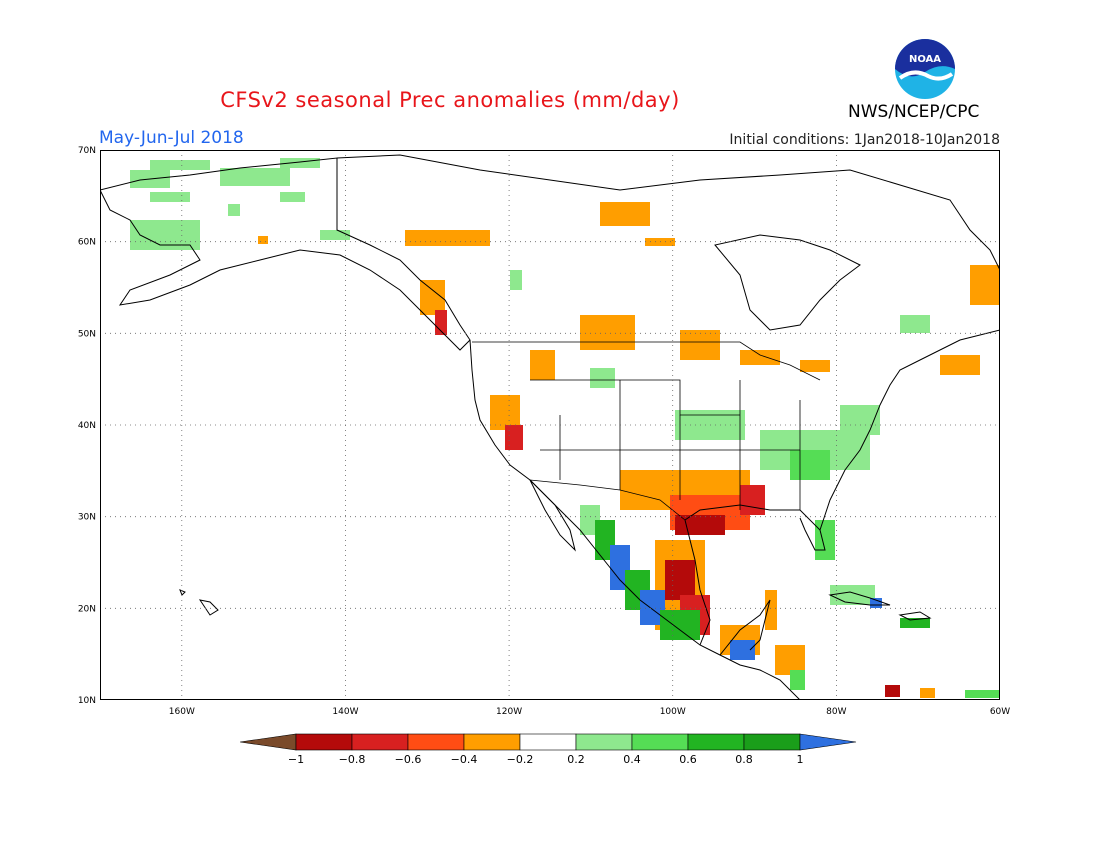  Describe the element at coordinates (296, 759) in the screenshot. I see `legend-label: −1` at that location.